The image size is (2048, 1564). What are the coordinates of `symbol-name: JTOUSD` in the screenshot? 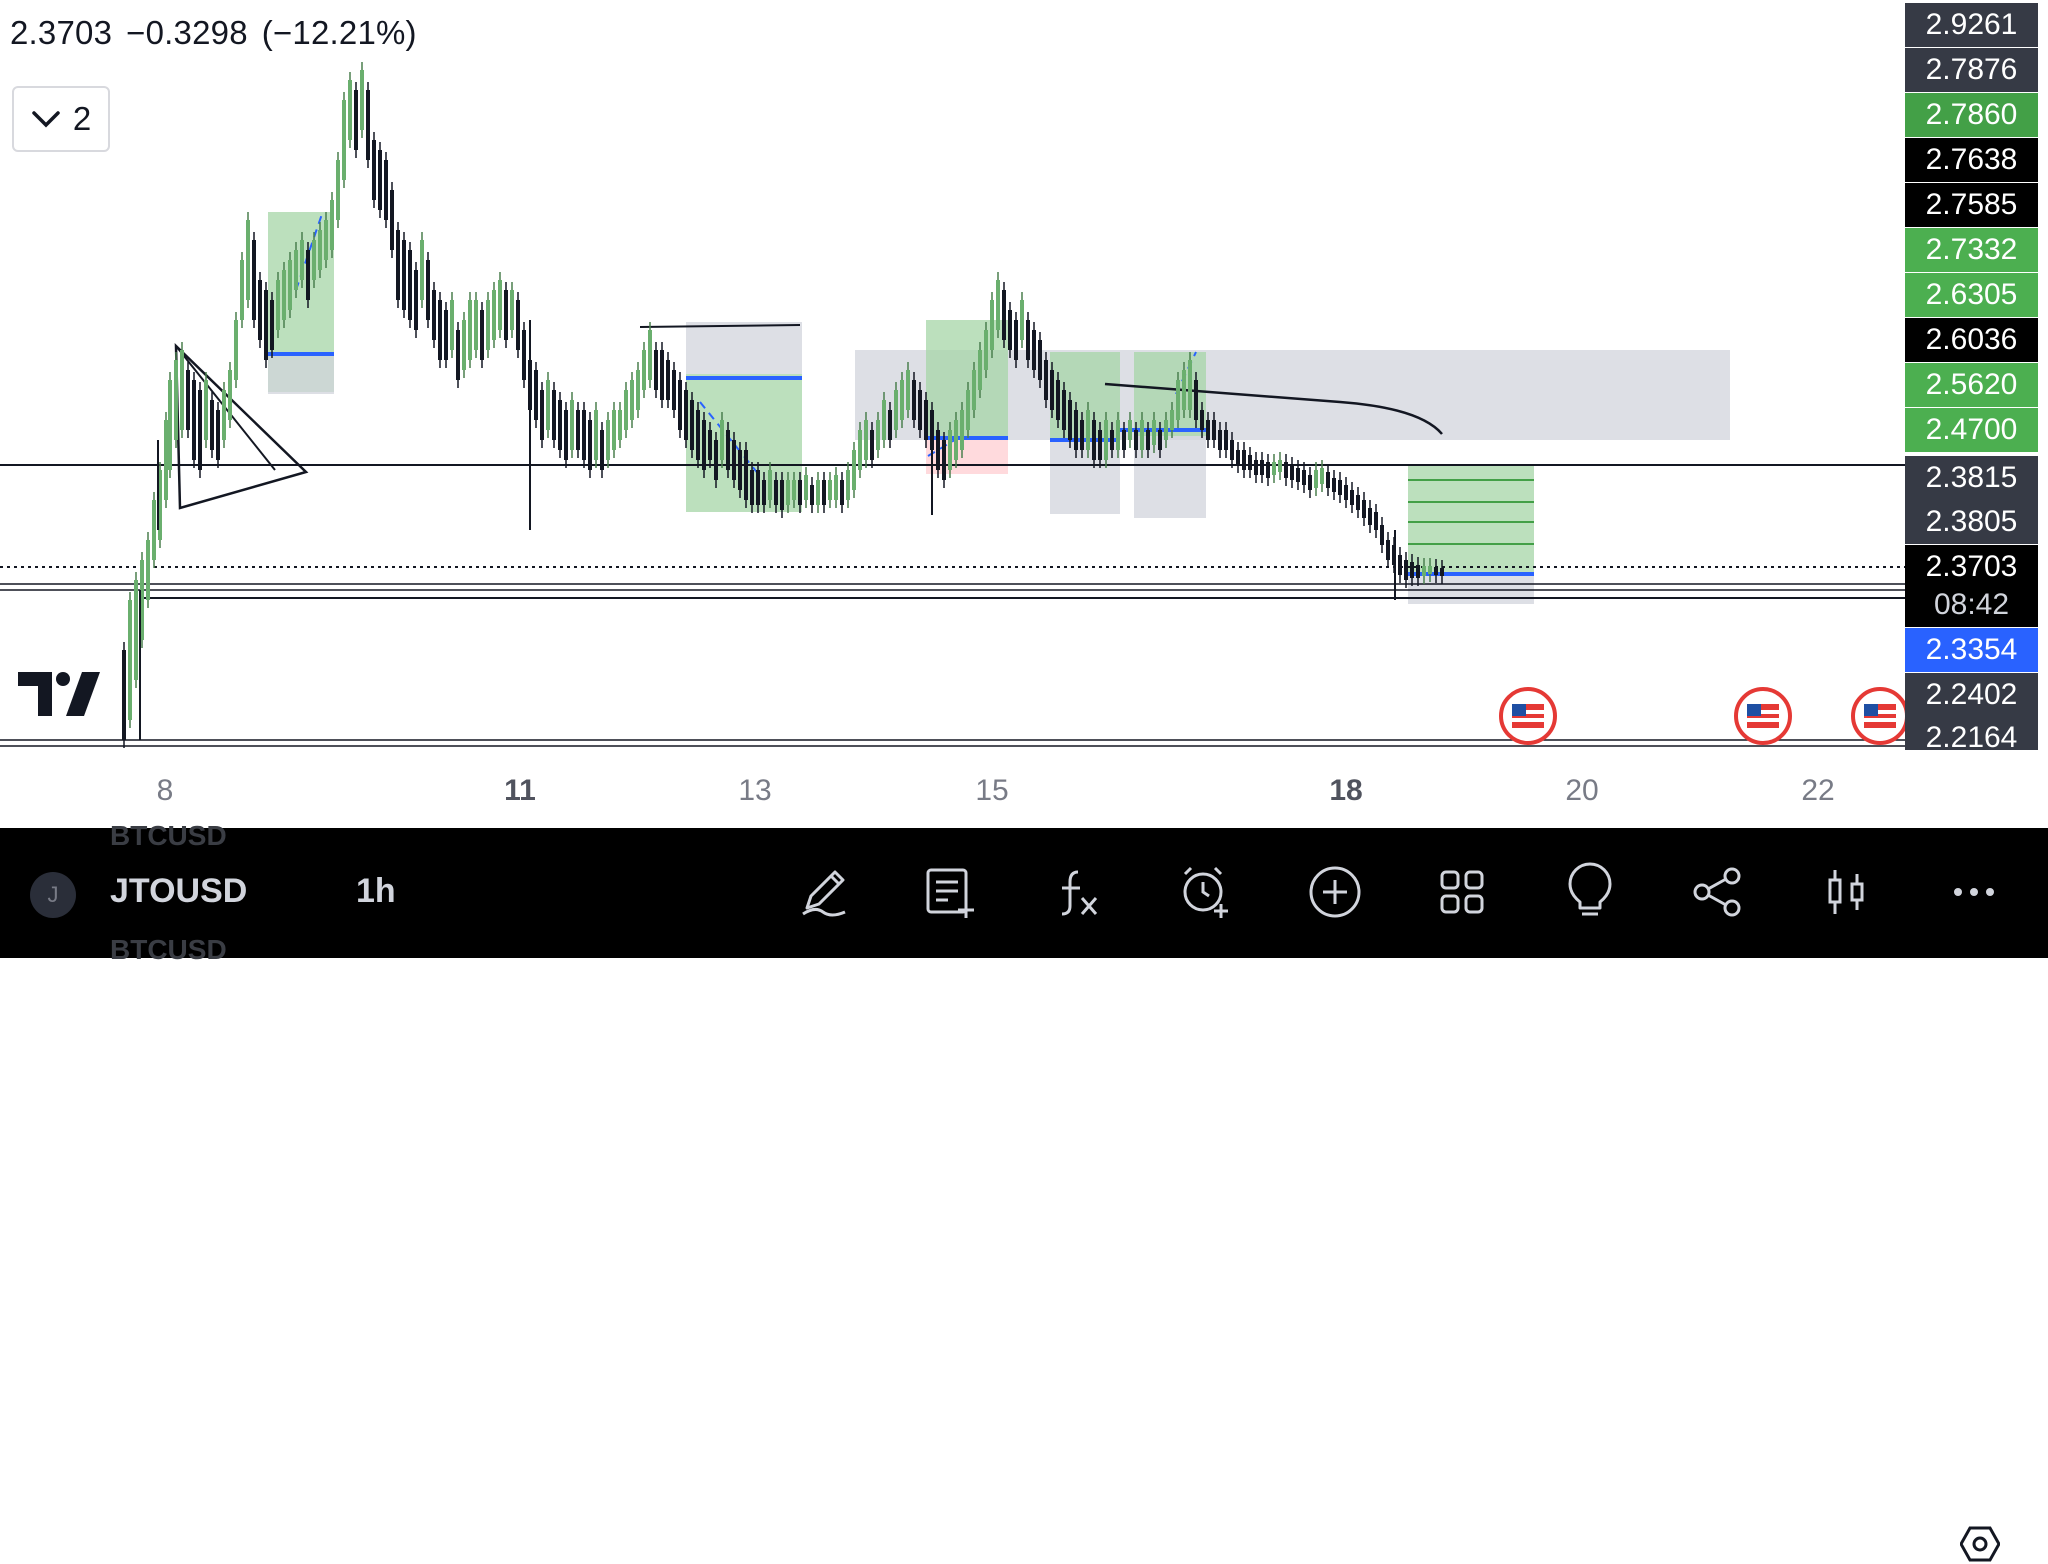 It's located at (179, 891).